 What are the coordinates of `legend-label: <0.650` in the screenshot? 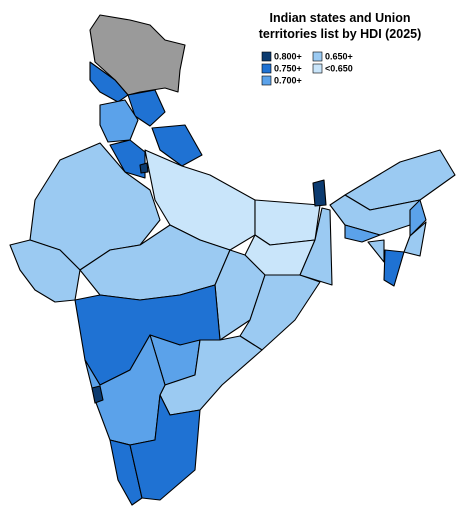 It's located at (339, 68).